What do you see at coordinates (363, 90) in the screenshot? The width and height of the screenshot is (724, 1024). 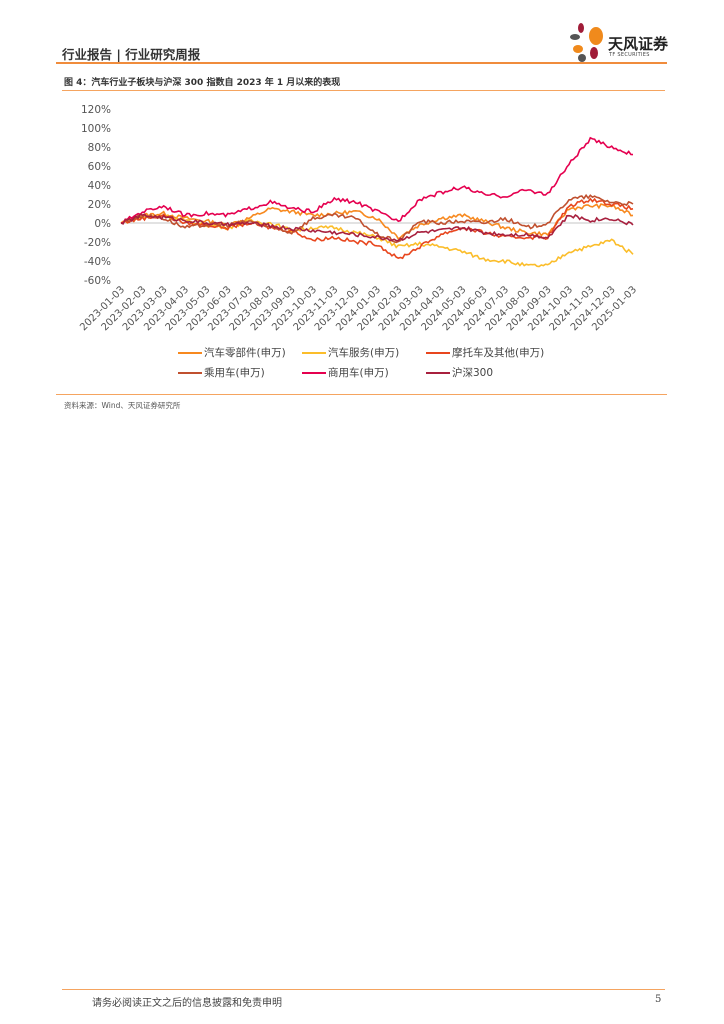 I see `caption-divider` at bounding box center [363, 90].